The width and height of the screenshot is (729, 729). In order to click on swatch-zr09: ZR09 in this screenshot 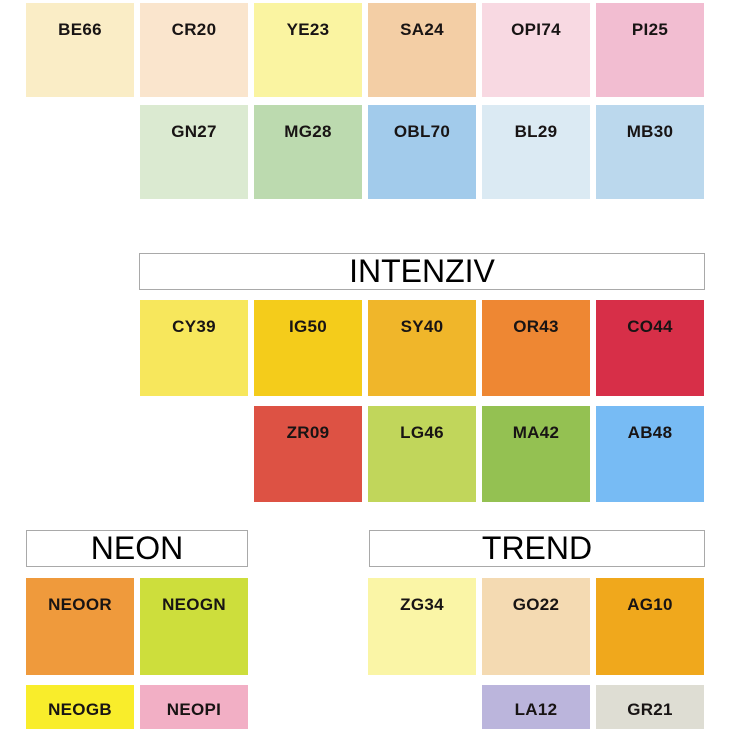, I will do `click(308, 454)`.